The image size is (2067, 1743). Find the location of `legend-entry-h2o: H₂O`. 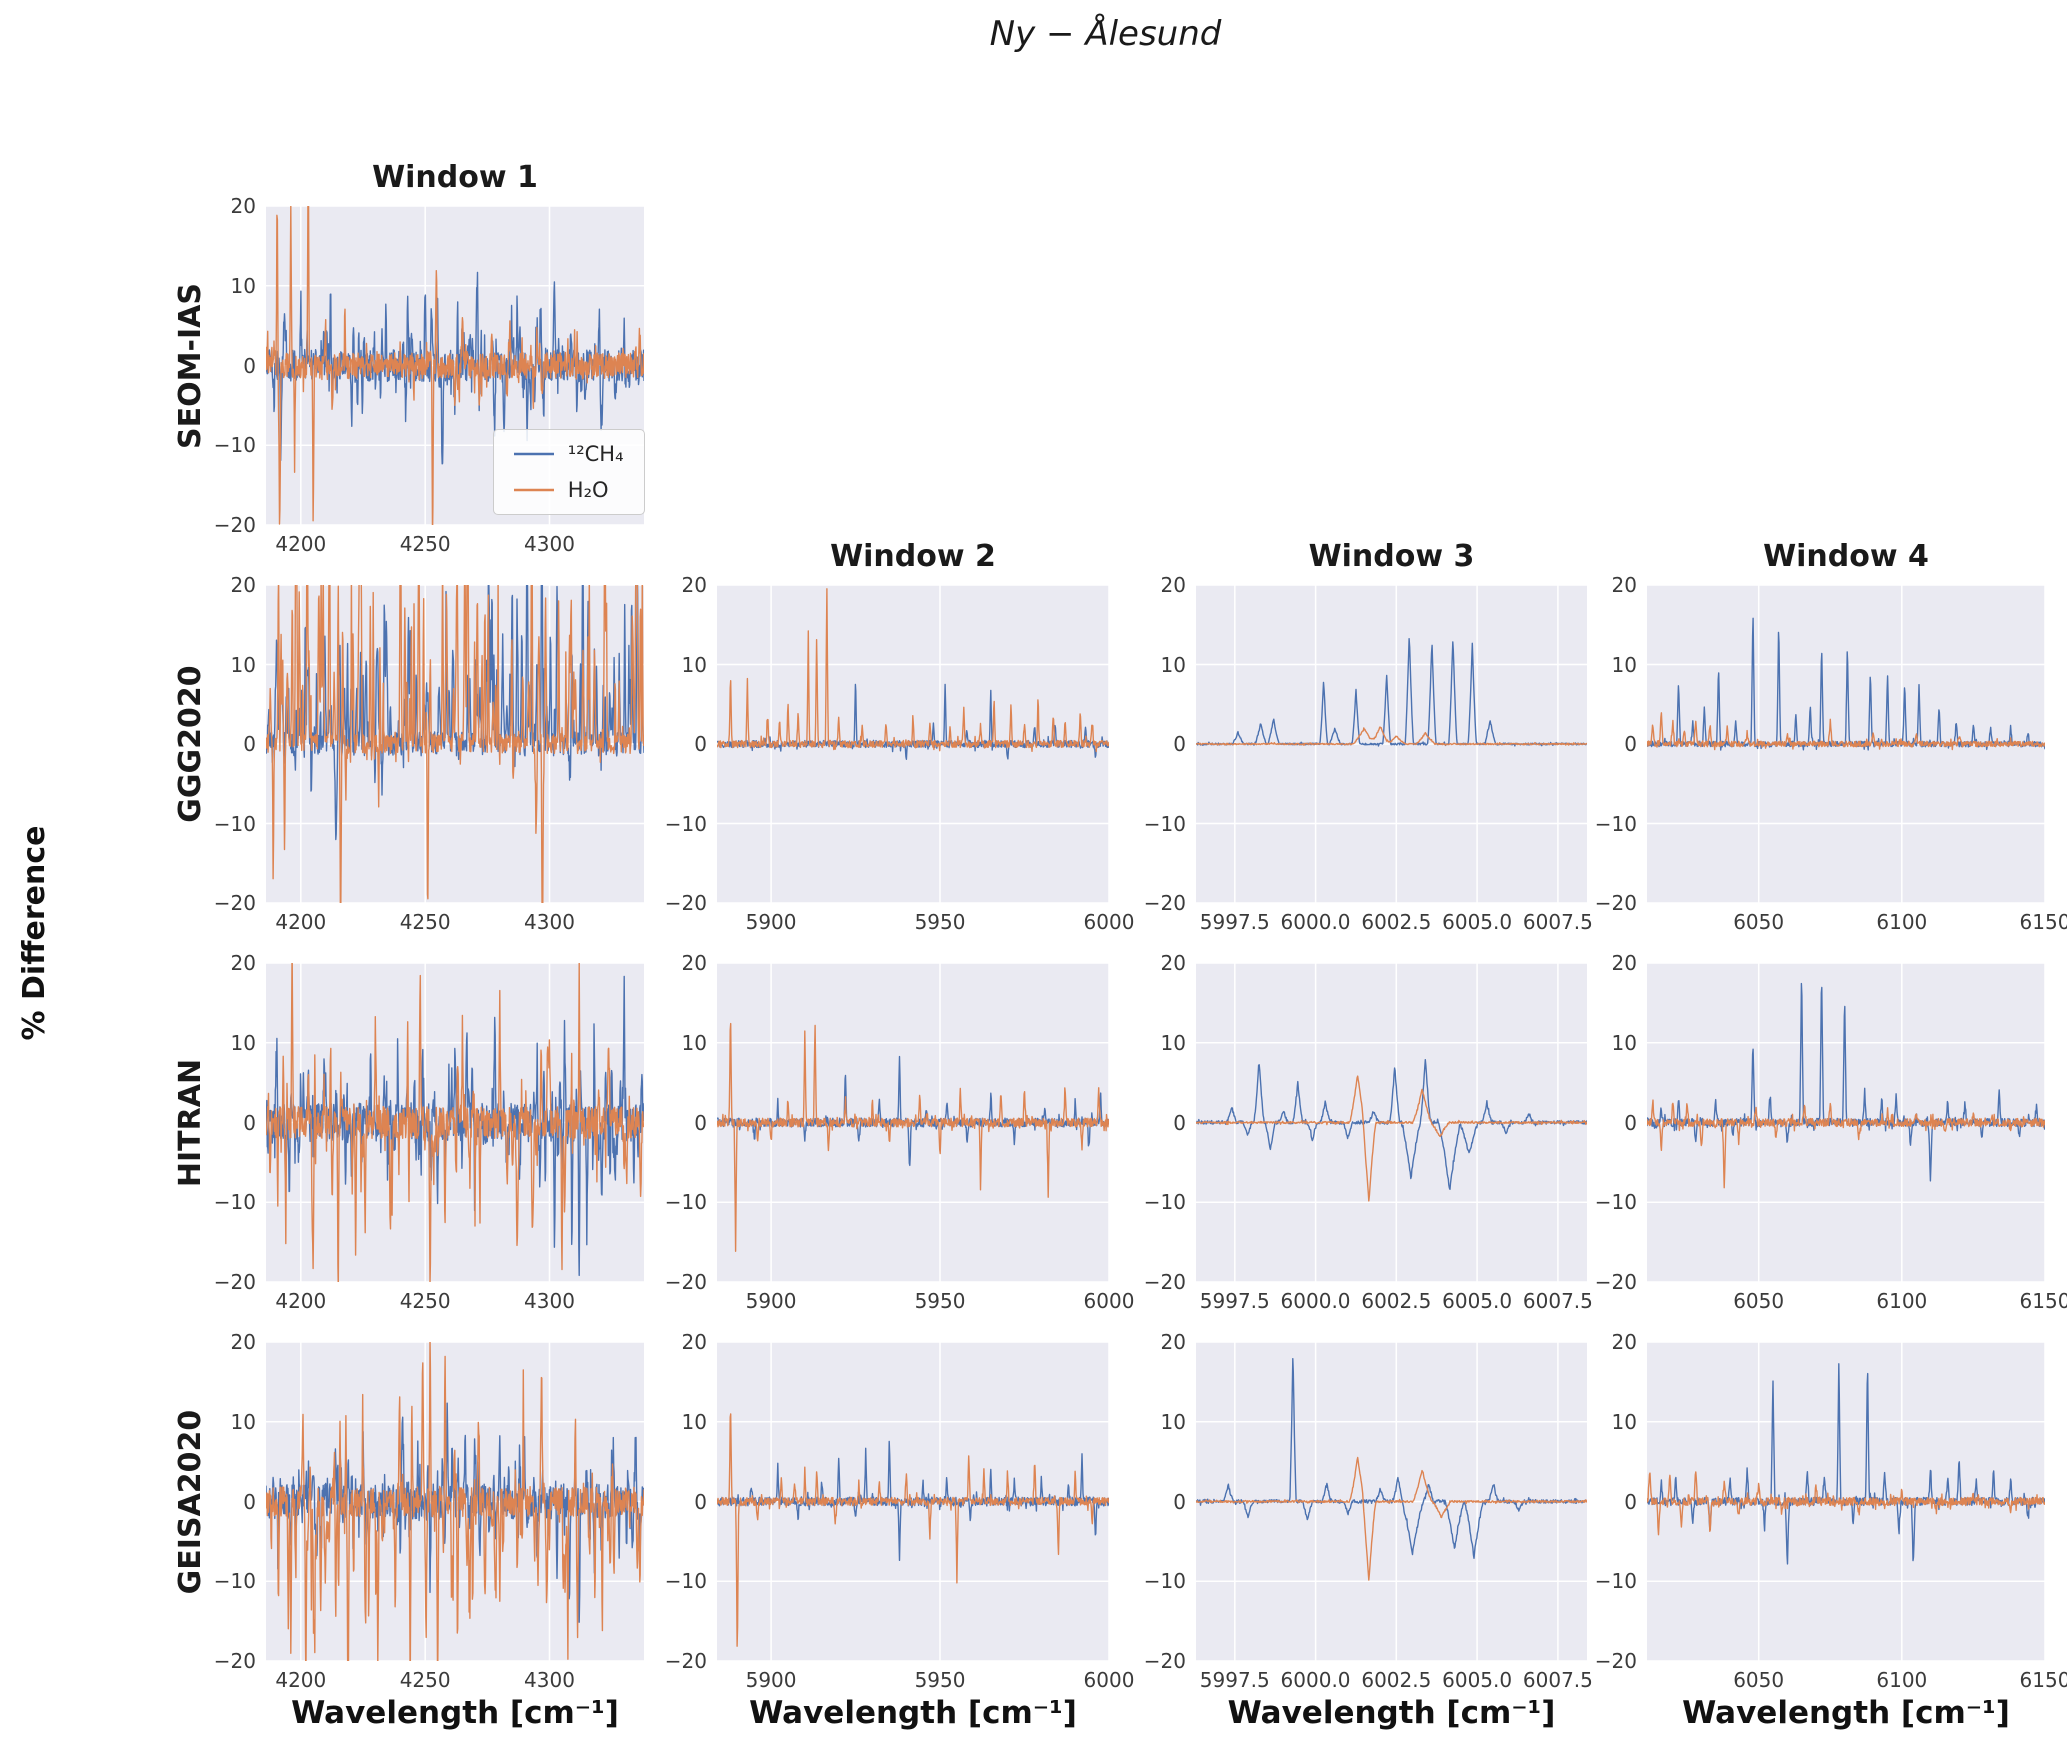

legend-entry-h2o: H₂O is located at coordinates (568, 490).